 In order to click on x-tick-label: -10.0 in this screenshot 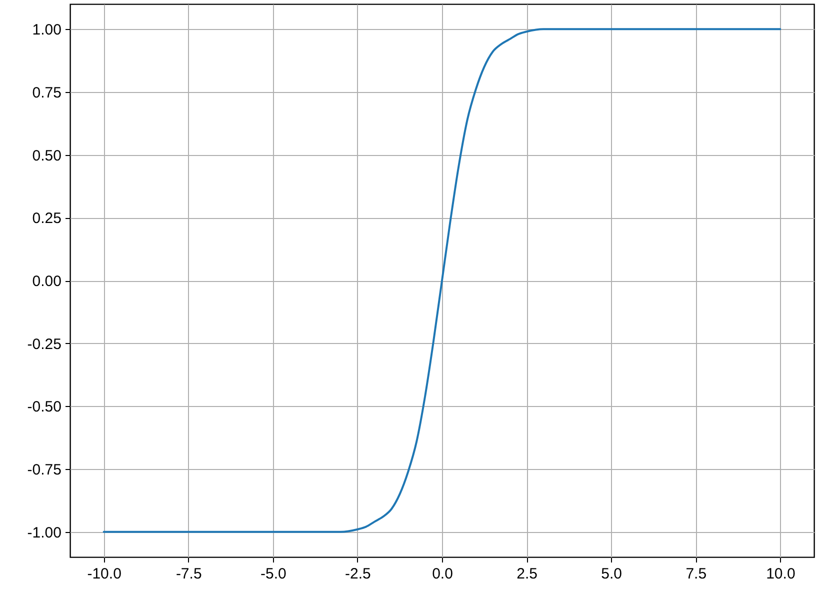, I will do `click(104, 574)`.